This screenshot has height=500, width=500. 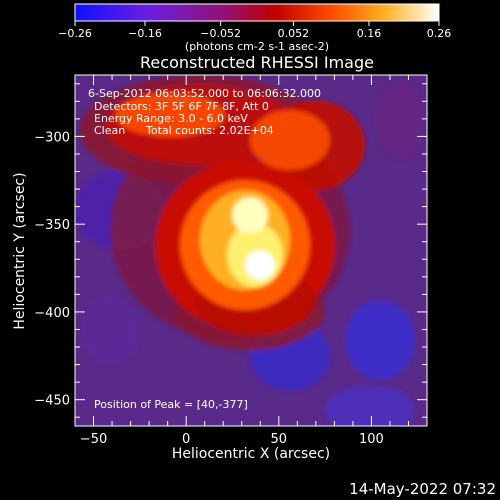 What do you see at coordinates (257, 62) in the screenshot?
I see `chart-title: Reconstructed RHESSI Image` at bounding box center [257, 62].